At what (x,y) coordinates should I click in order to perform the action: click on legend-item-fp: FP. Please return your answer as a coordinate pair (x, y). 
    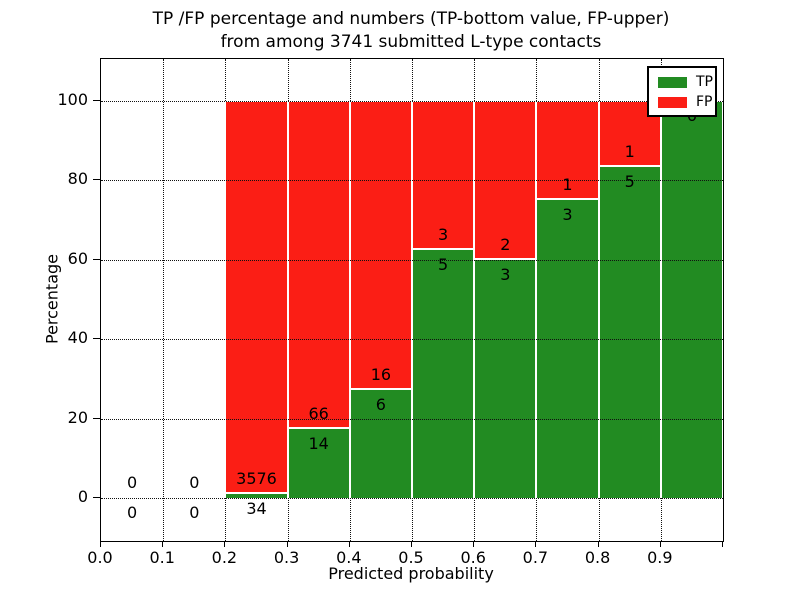
    Looking at the image, I should click on (682, 102).